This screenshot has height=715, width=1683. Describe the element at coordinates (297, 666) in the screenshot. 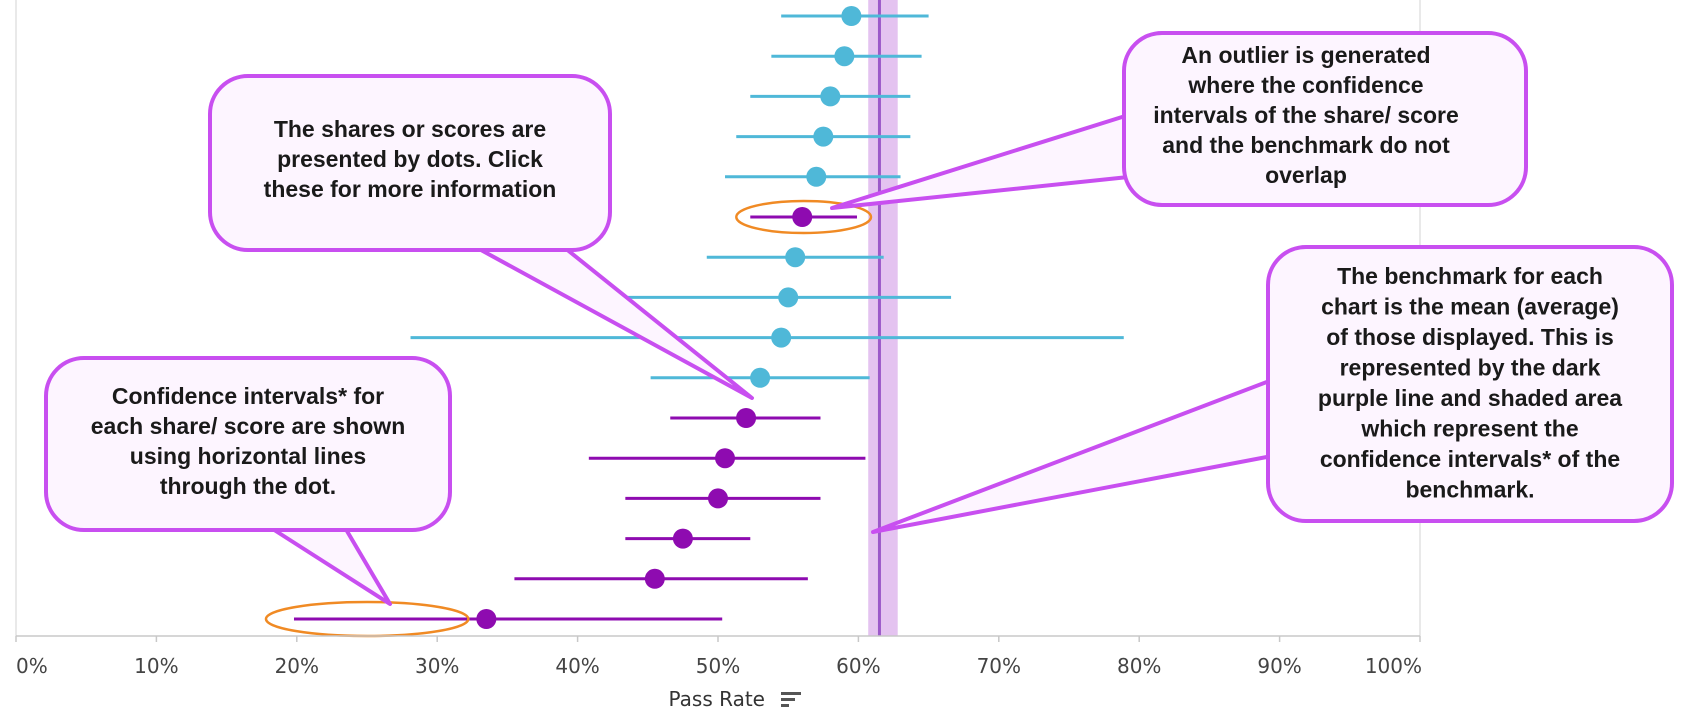

I see `x-tick-label: 20%` at that location.